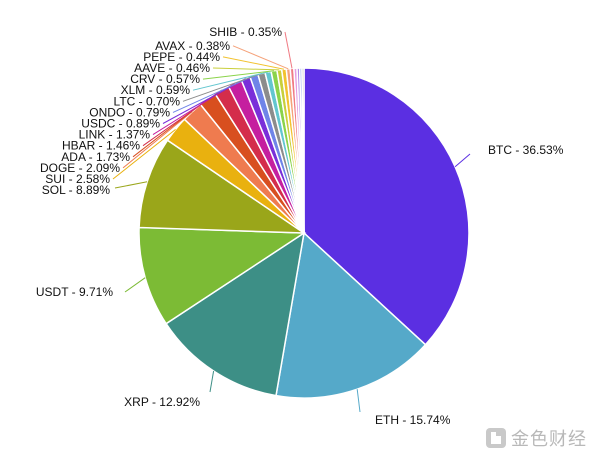  I want to click on label-eth: ETH - 15.74%, so click(413, 420).